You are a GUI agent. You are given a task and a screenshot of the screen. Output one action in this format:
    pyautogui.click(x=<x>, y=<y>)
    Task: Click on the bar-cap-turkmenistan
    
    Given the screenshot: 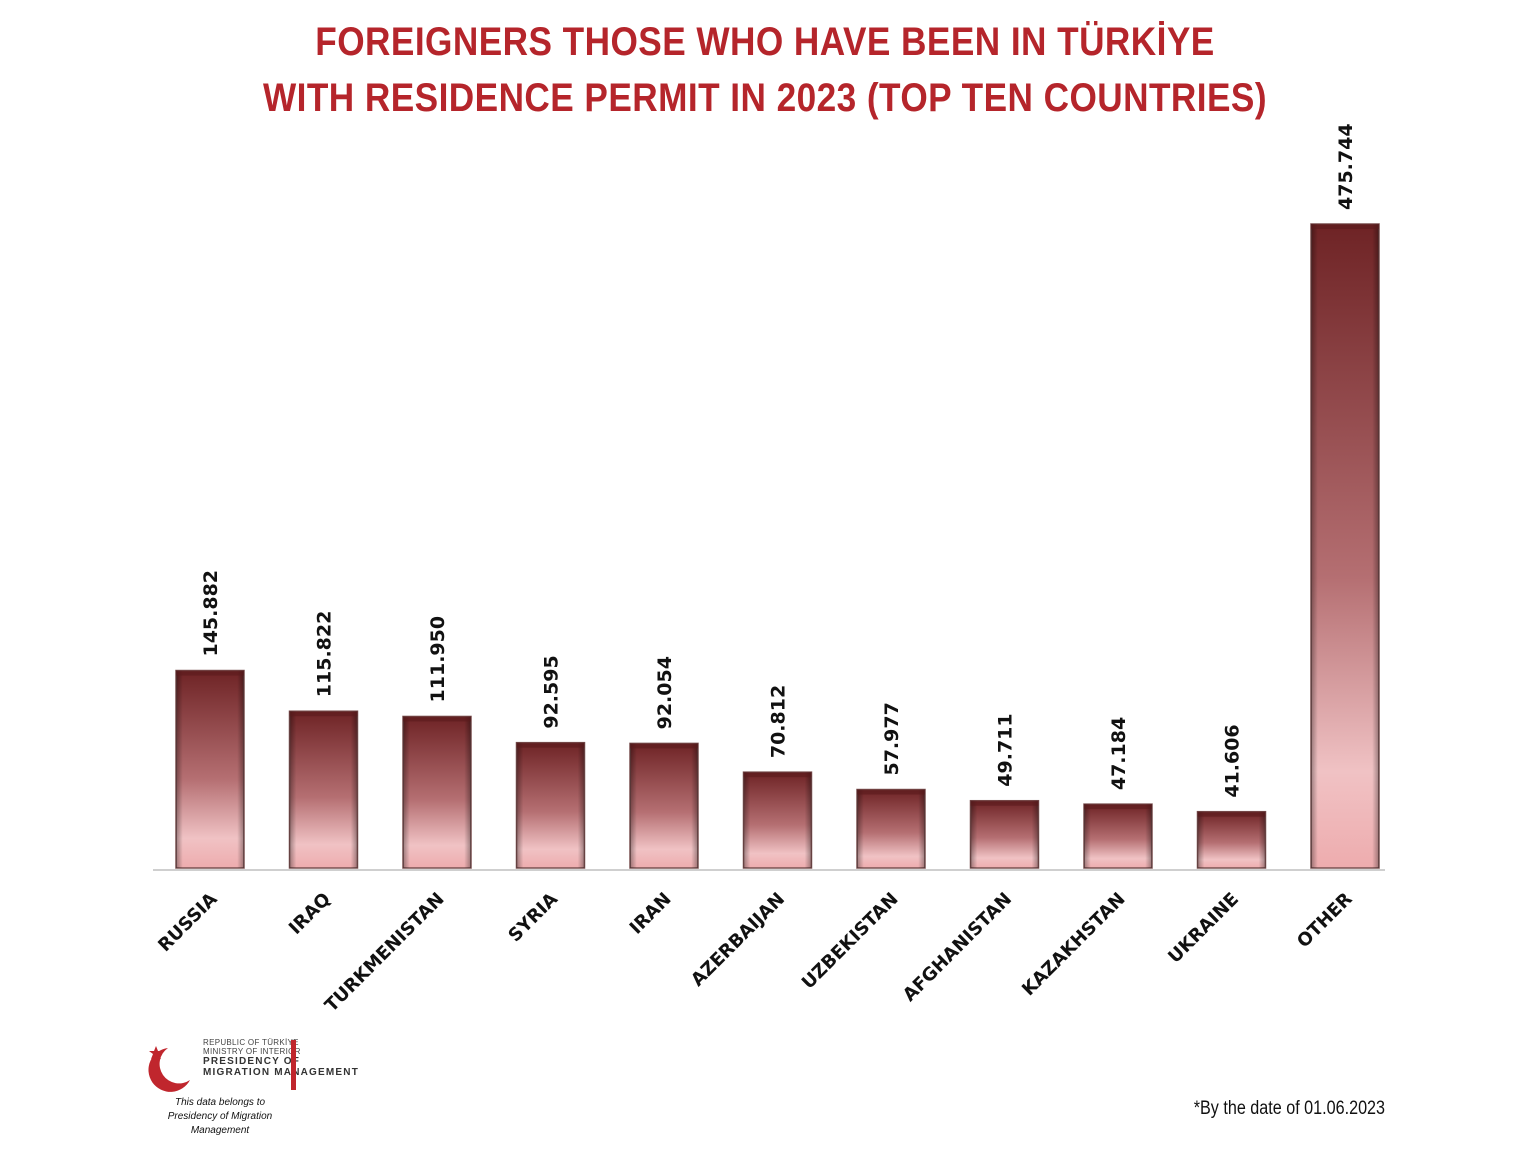 What is the action you would take?
    pyautogui.click(x=437, y=719)
    